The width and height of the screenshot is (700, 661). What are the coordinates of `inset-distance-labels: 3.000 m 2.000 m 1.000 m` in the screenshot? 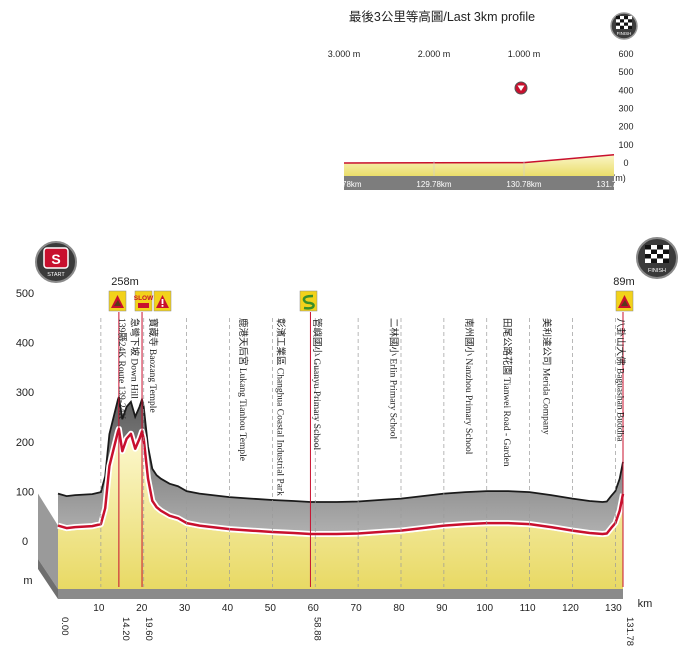 It's located at (434, 54).